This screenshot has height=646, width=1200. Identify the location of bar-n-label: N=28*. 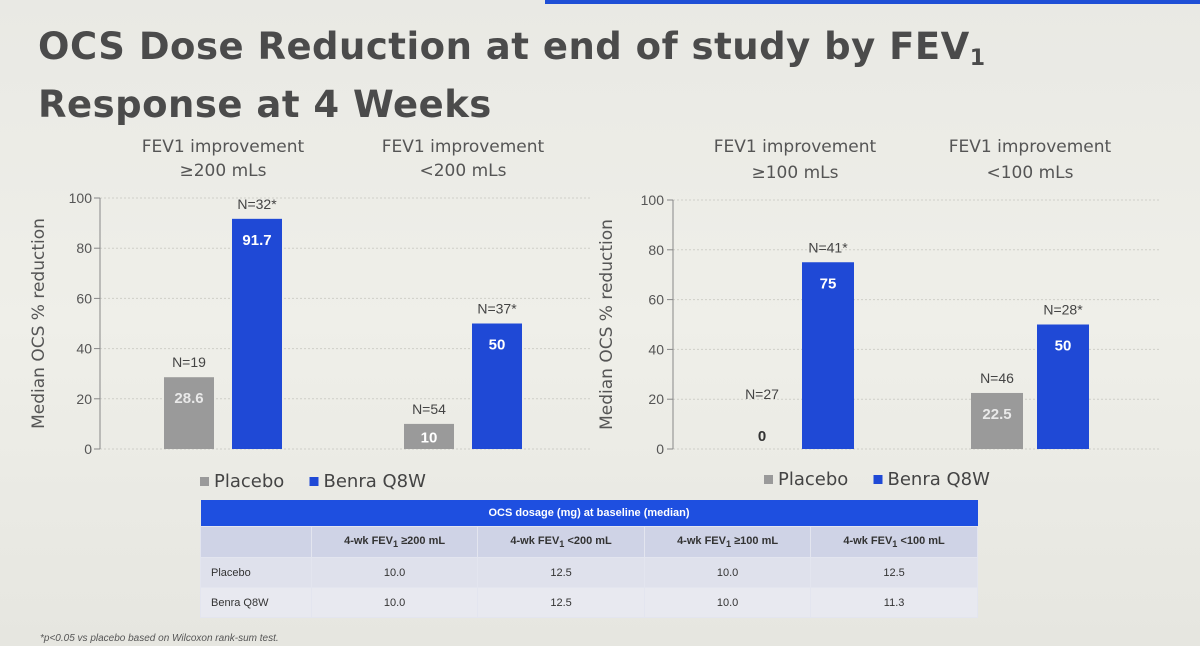
(1063, 310).